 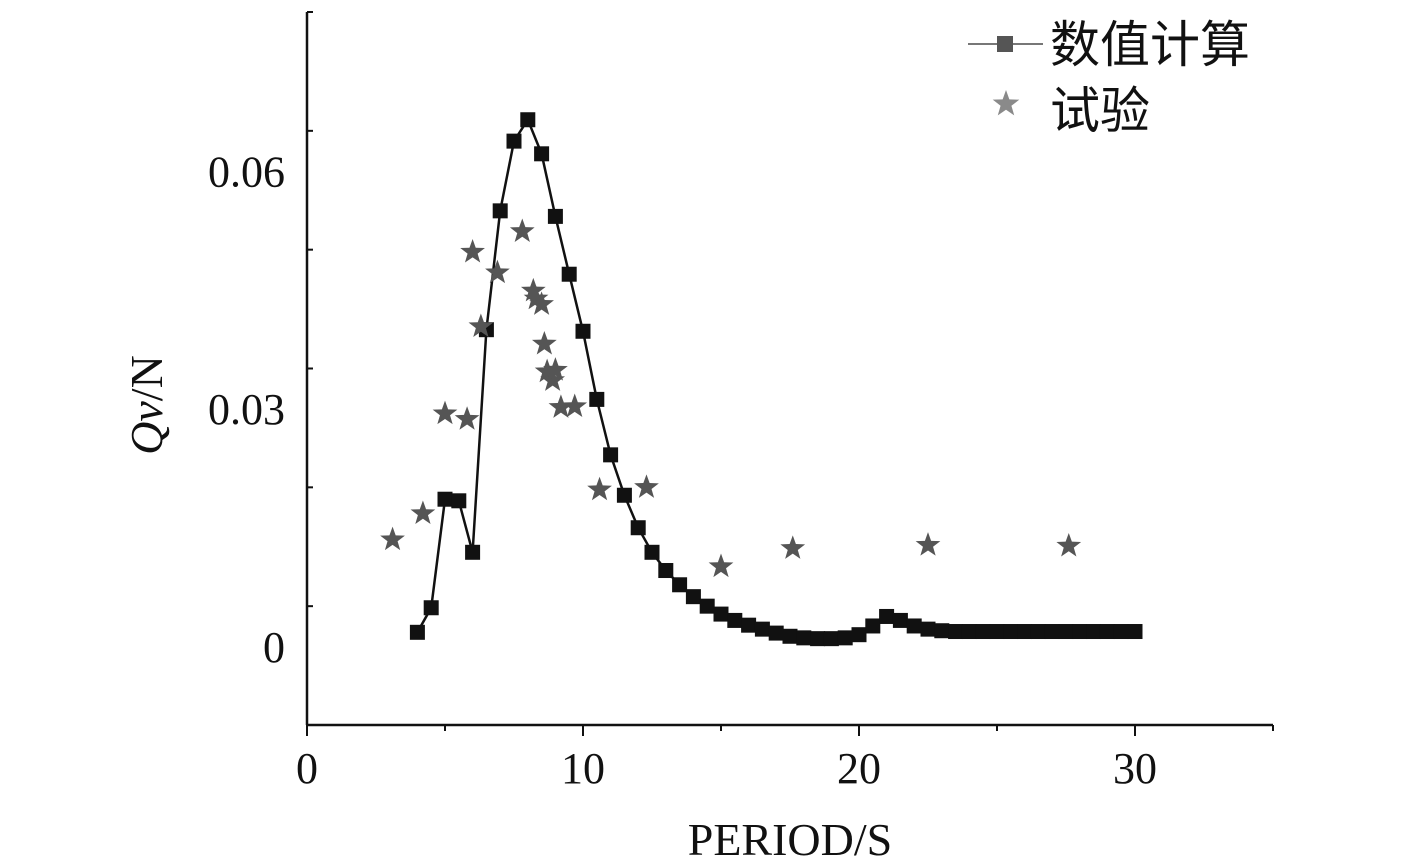 I want to click on x-tick-label: 10, so click(x=583, y=768).